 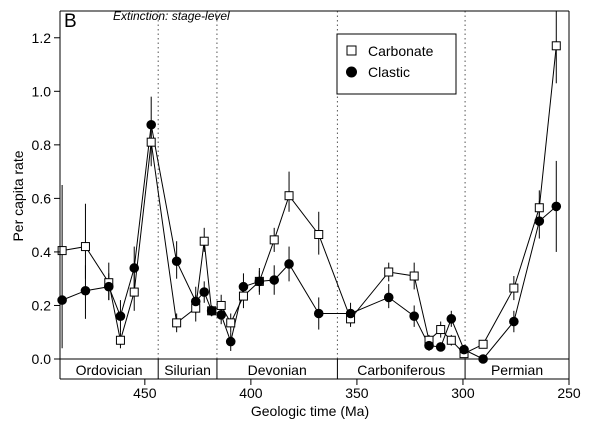 I want to click on x-axis-title: Geologic time (Ma), so click(x=310, y=411).